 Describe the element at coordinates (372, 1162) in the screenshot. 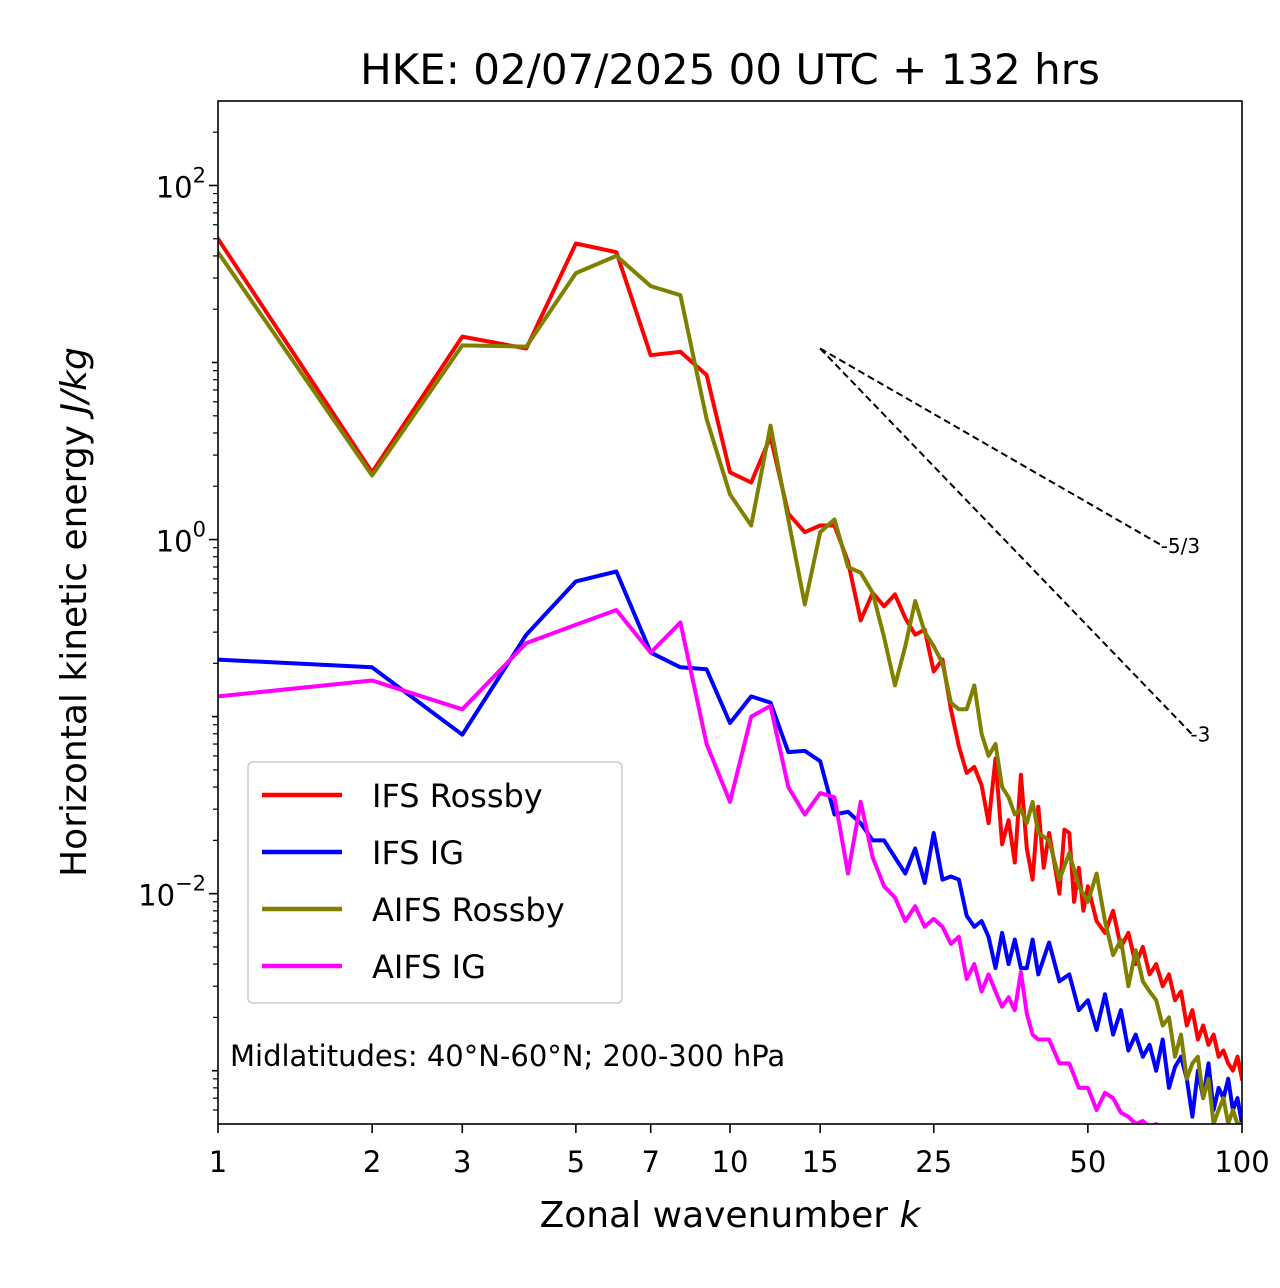

I see `x-tick-label: 2` at that location.